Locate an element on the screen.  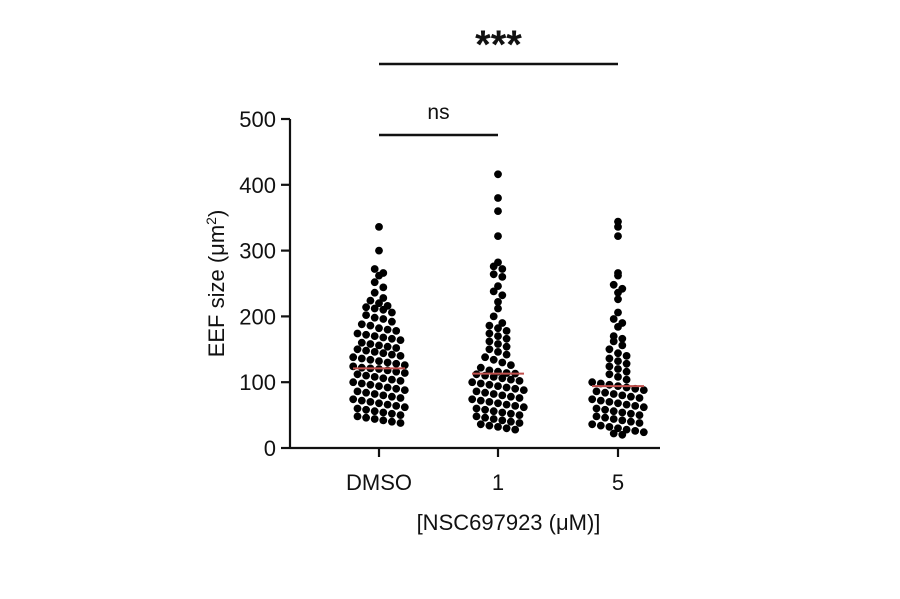
y-axis-title: EEF size (μm2) is located at coordinates (216, 284).